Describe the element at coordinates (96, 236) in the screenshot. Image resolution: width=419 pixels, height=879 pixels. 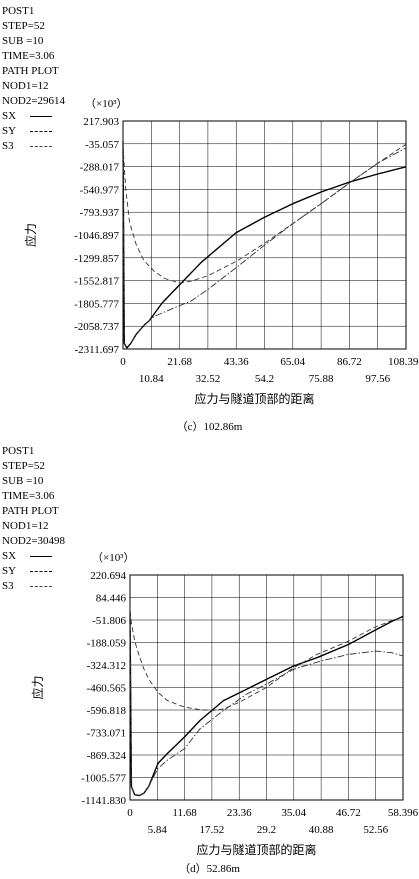
I see `y-tick-label: -1046.897` at that location.